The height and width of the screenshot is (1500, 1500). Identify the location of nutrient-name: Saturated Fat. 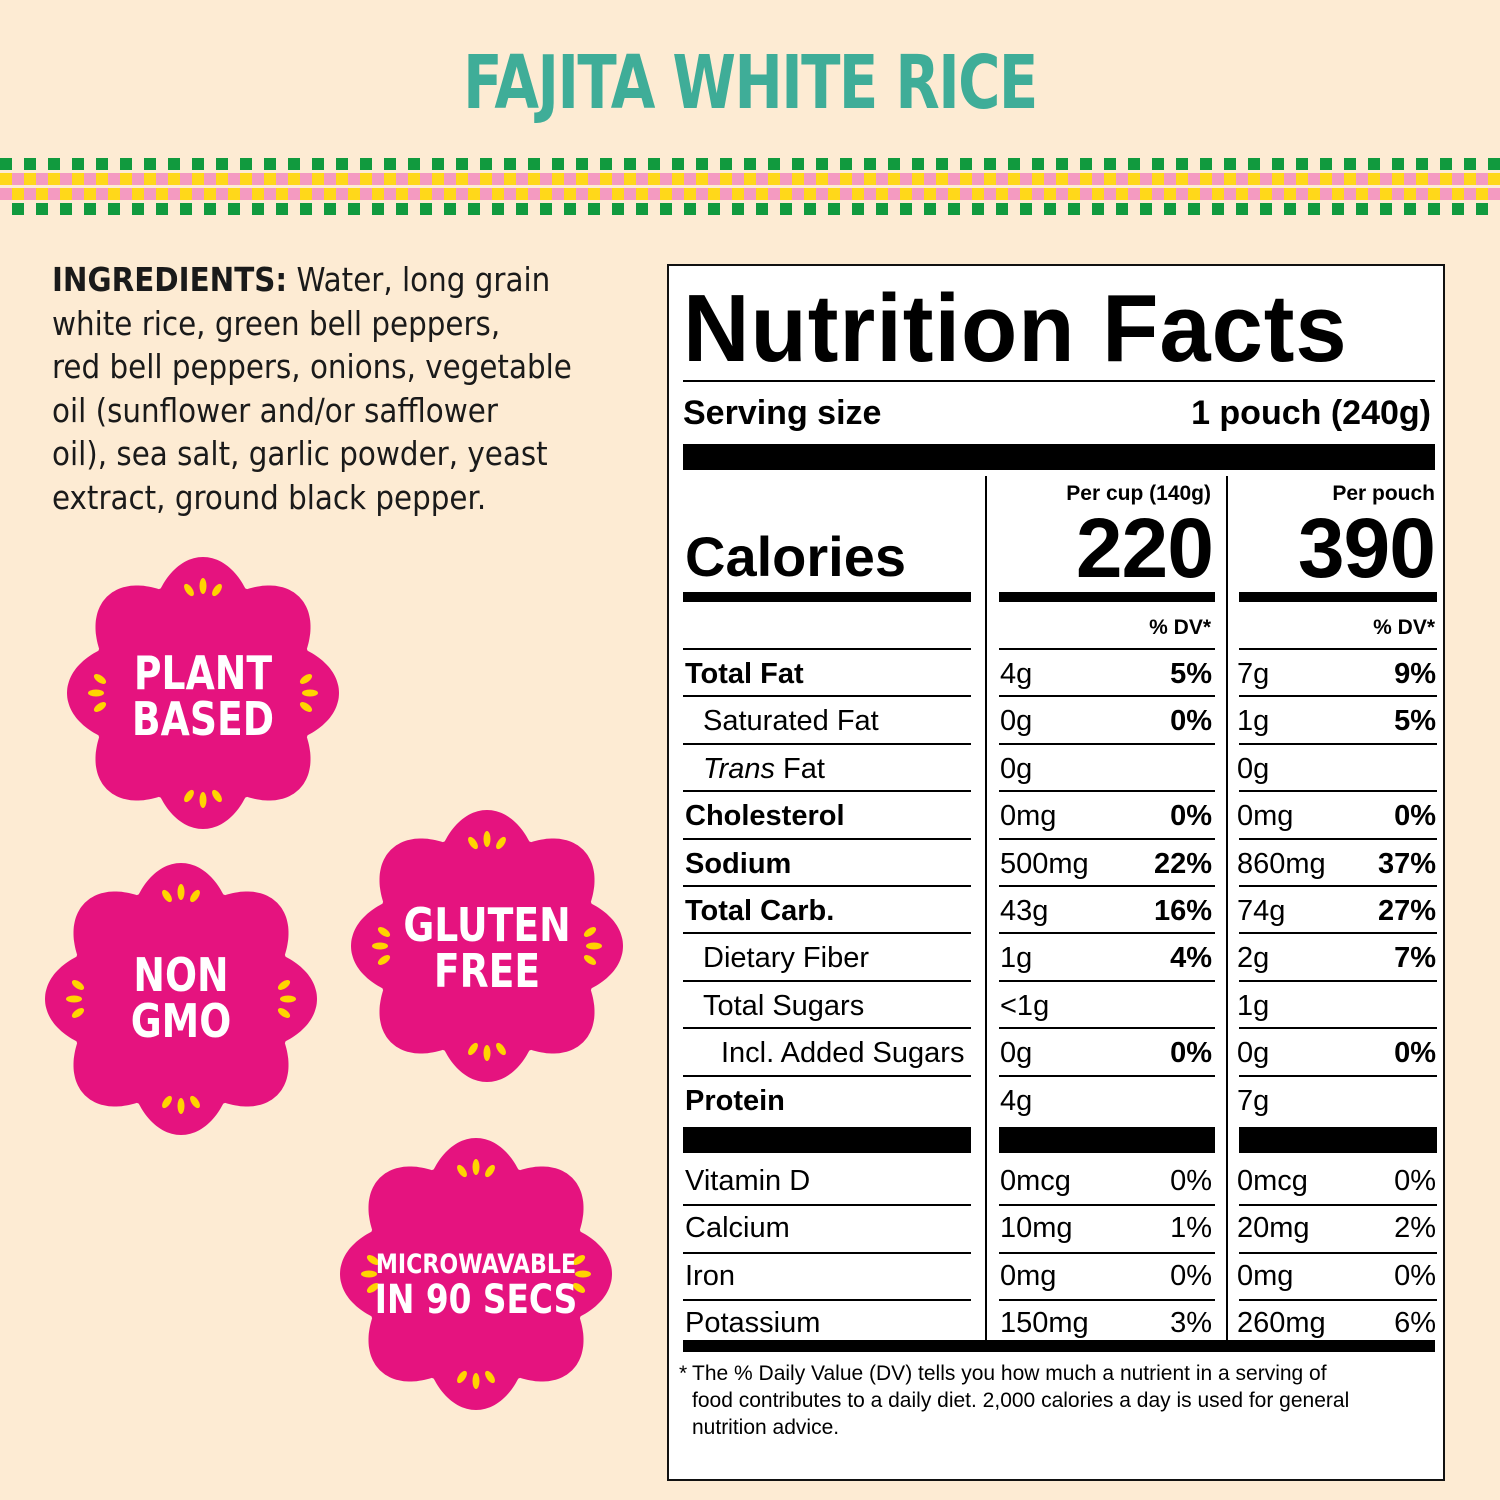
(791, 721).